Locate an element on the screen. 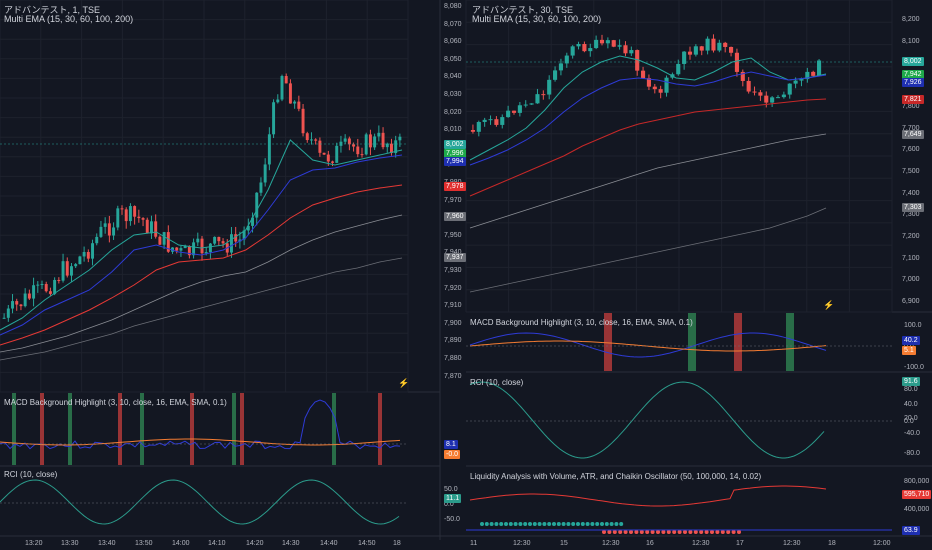  right-rci-tick: 80.0 is located at coordinates (911, 389).